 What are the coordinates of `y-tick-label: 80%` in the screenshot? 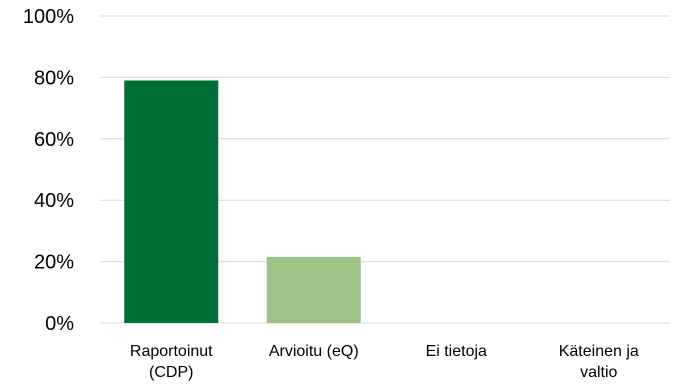 It's located at (54, 78).